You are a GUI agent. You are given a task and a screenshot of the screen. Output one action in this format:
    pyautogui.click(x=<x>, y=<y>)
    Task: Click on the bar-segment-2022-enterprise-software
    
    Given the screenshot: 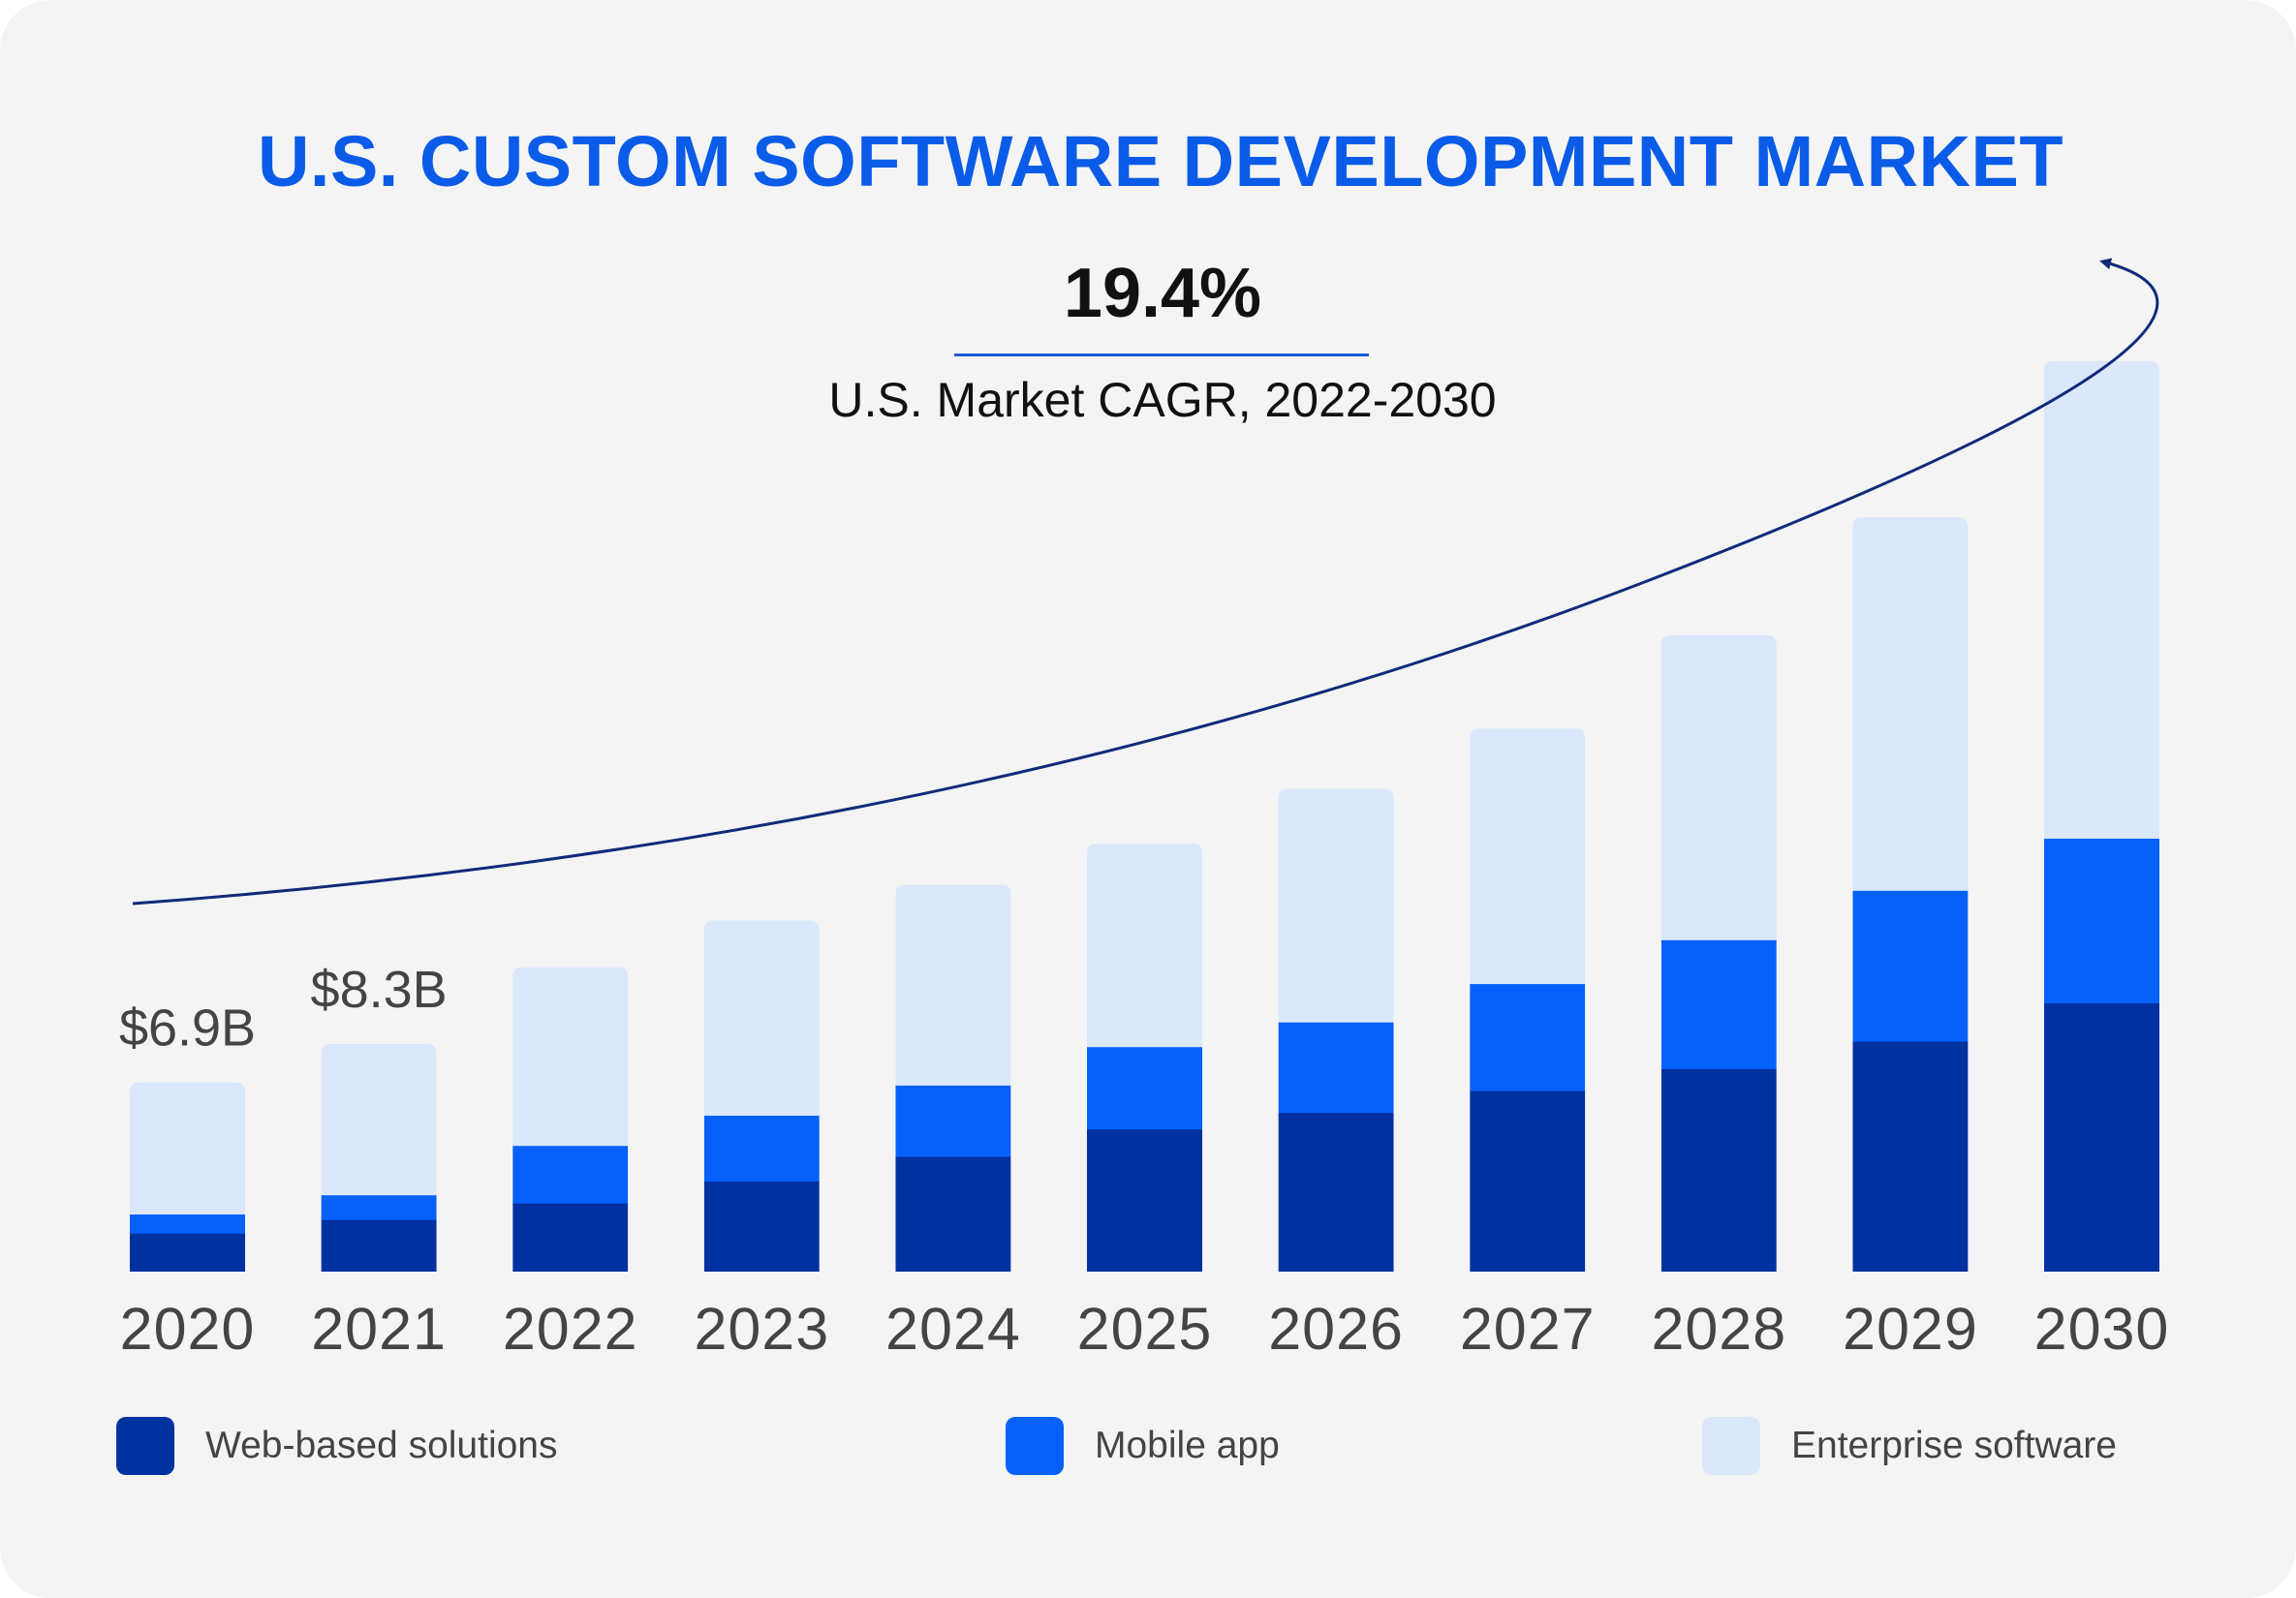 What is the action you would take?
    pyautogui.click(x=570, y=1057)
    